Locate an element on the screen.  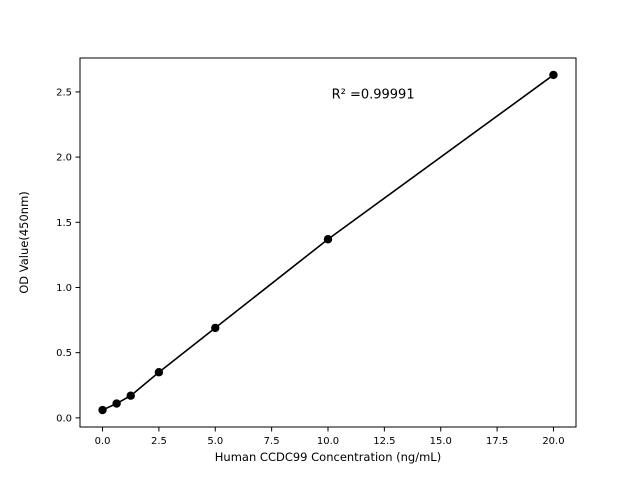
y-tick-label: 0.0 is located at coordinates (64, 418).